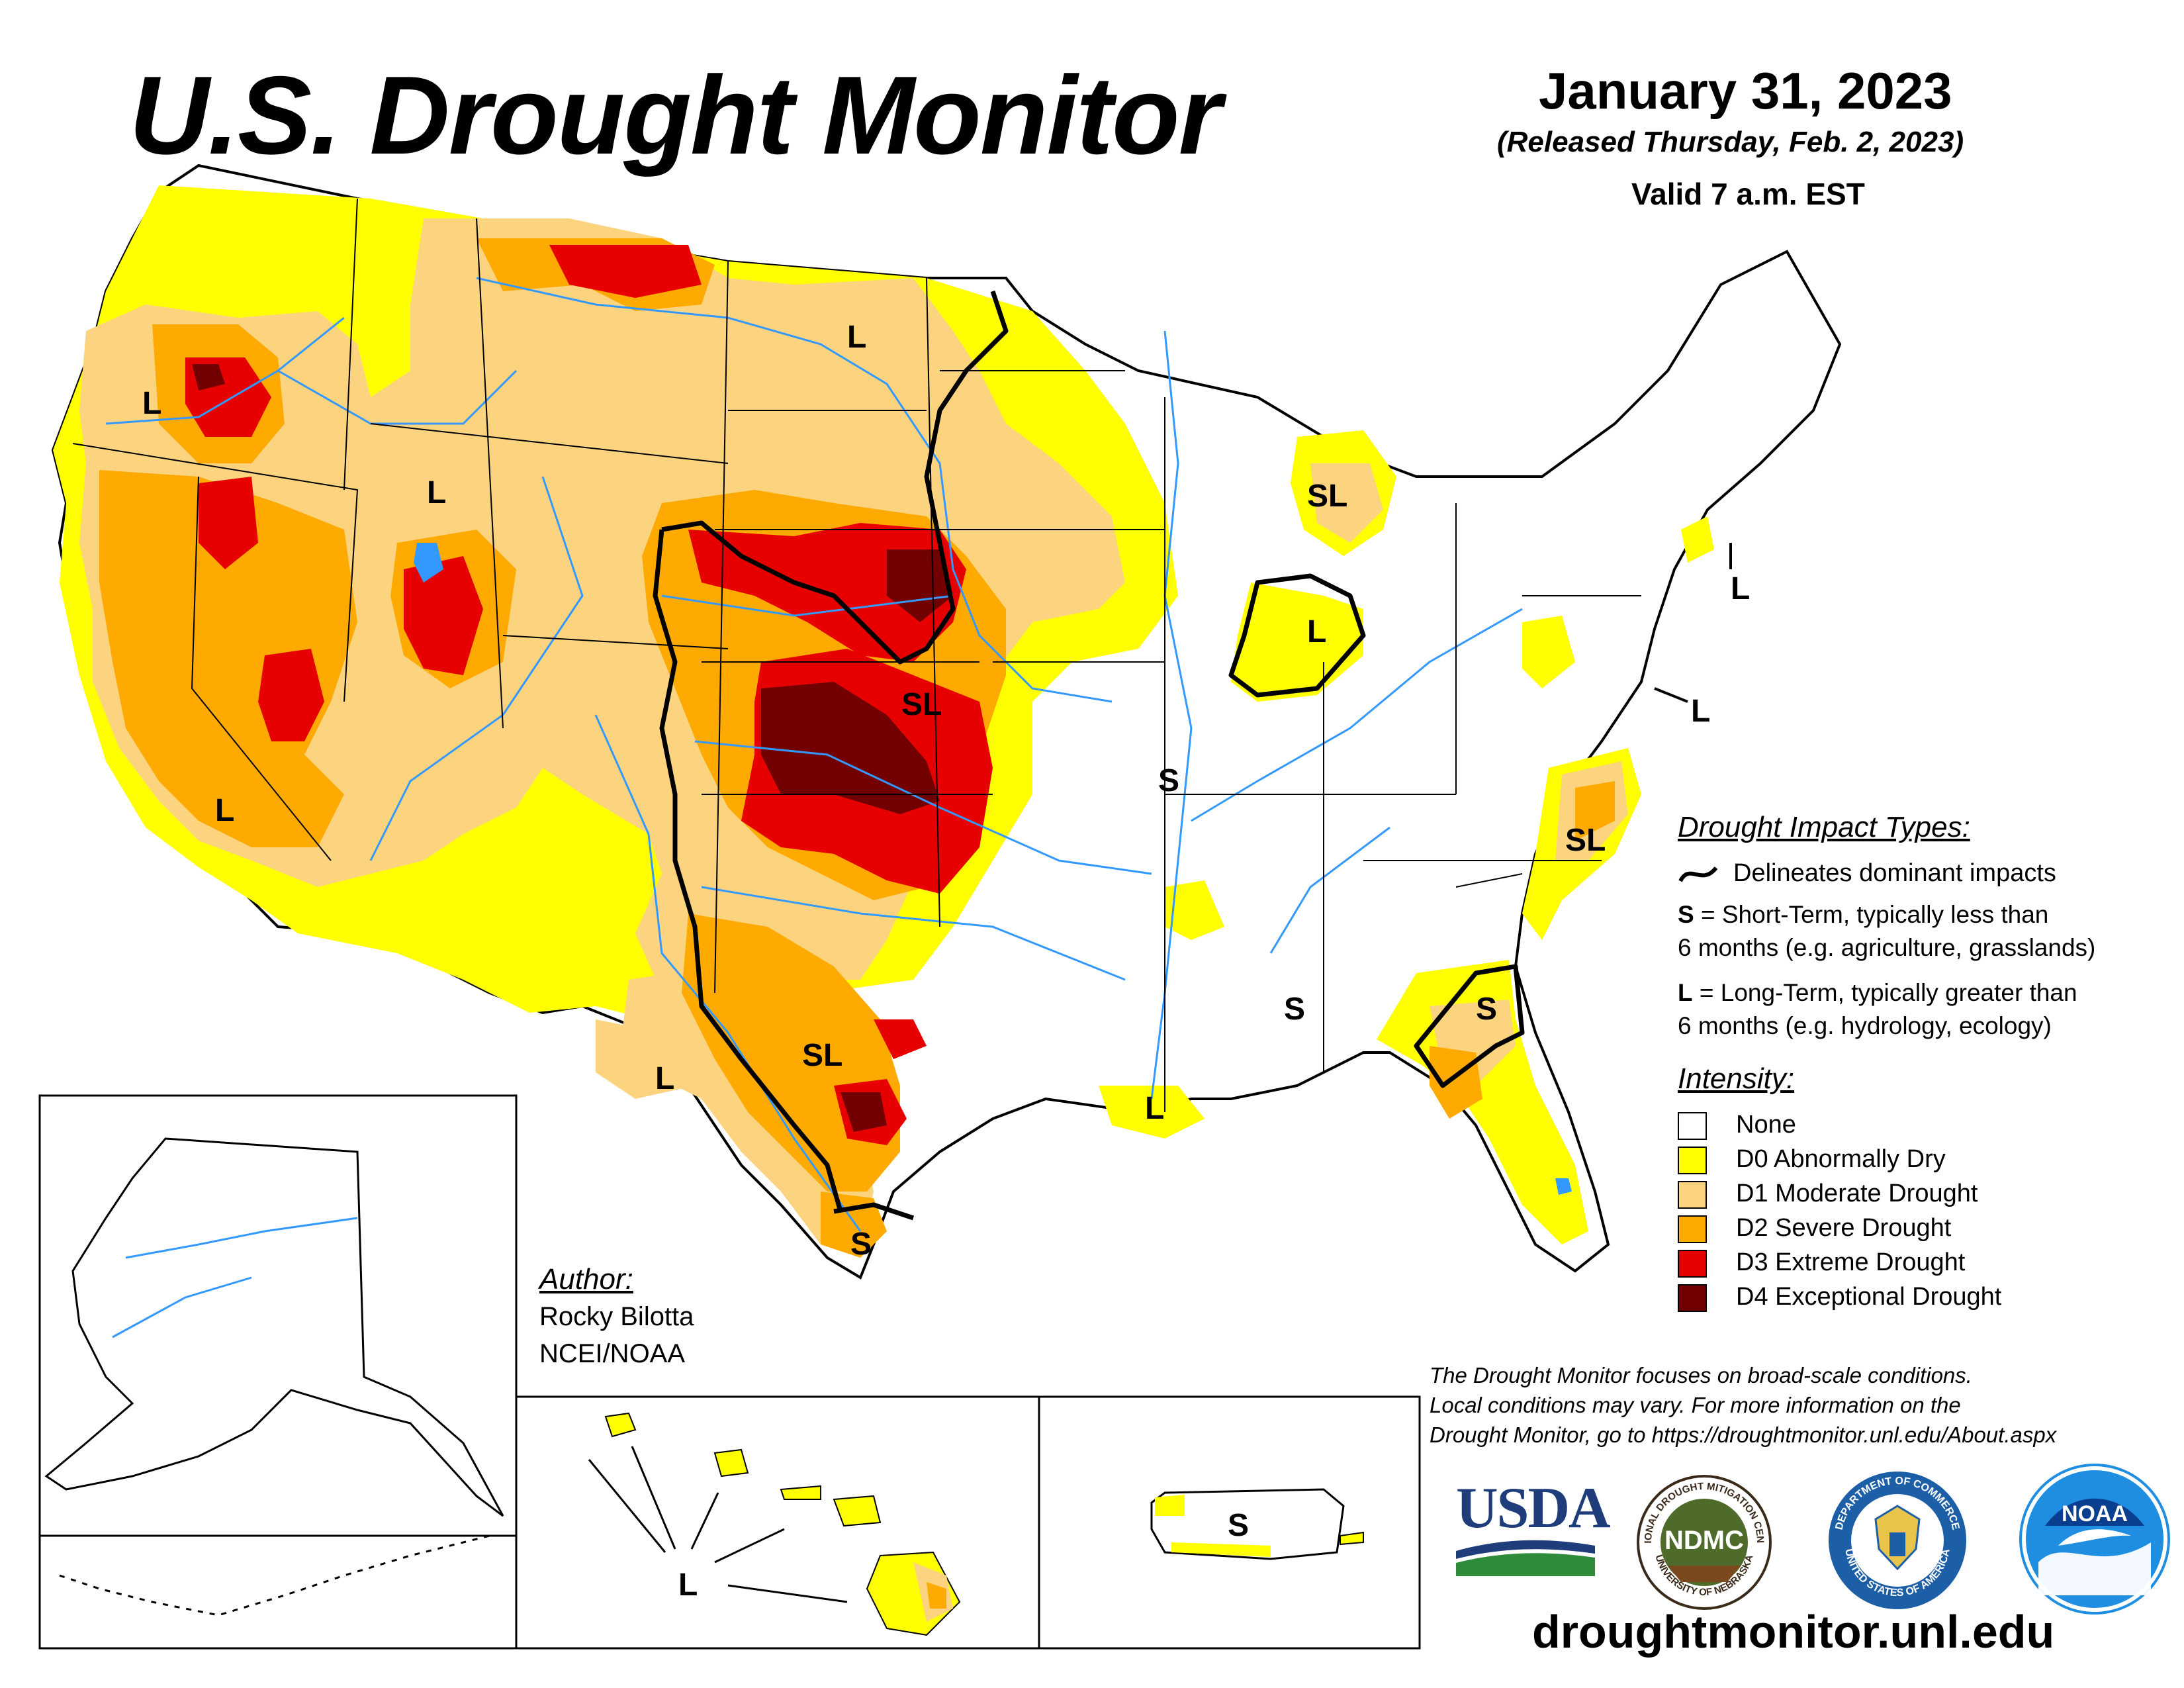 This screenshot has height=1688, width=2184. Describe the element at coordinates (429, 563) in the screenshot. I see `great-salt-lake` at that location.